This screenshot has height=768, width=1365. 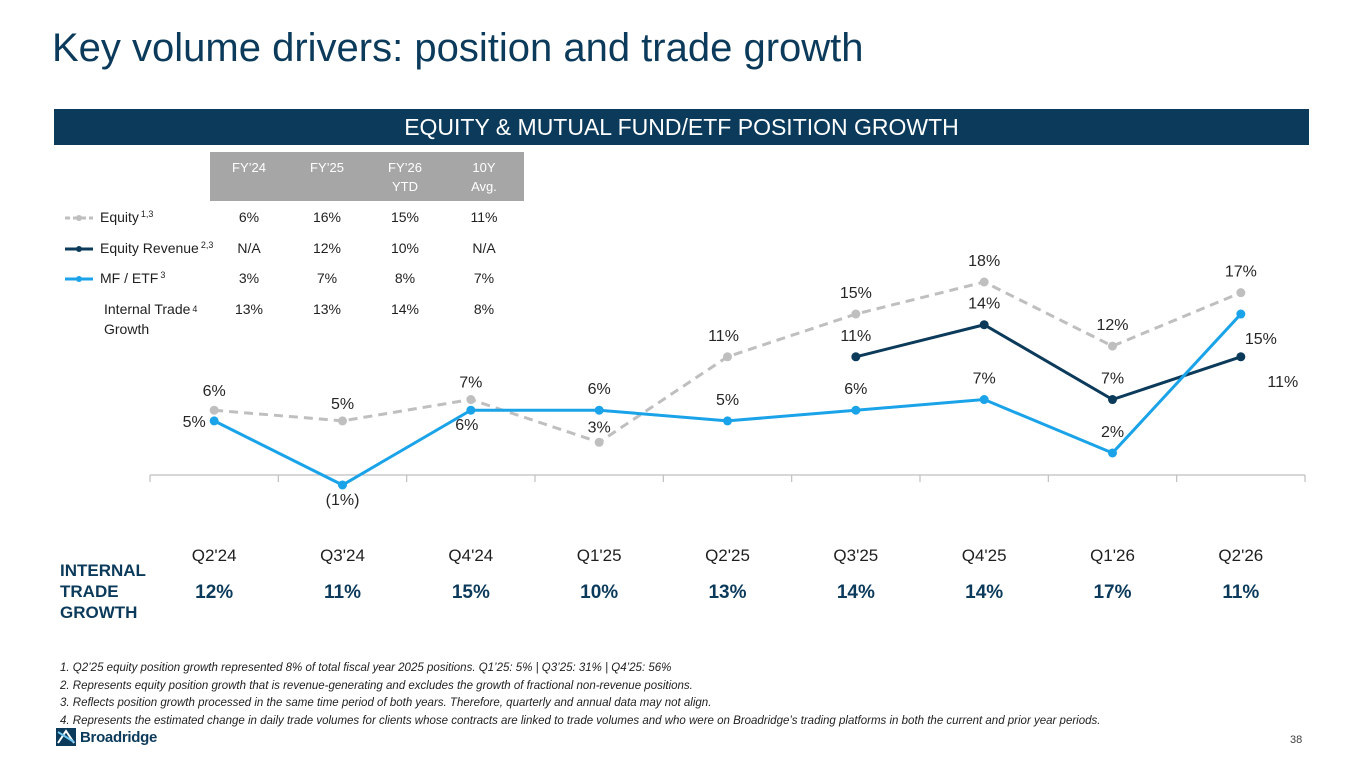 I want to click on legend-value: 14%, so click(x=405, y=309).